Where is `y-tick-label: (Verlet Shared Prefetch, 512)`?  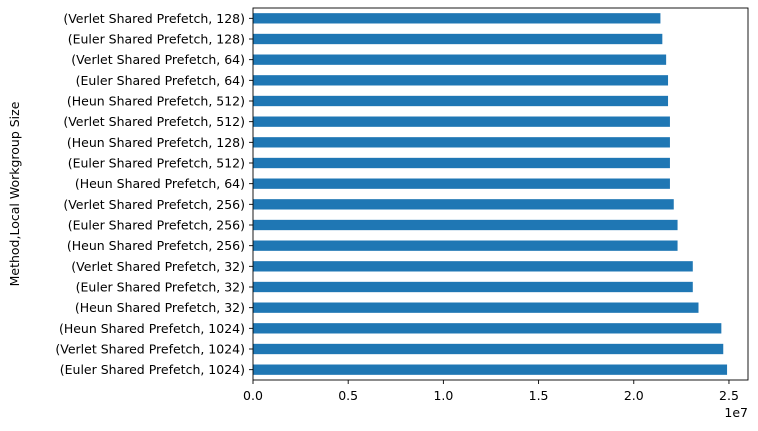 y-tick-label: (Verlet Shared Prefetch, 512) is located at coordinates (154, 121).